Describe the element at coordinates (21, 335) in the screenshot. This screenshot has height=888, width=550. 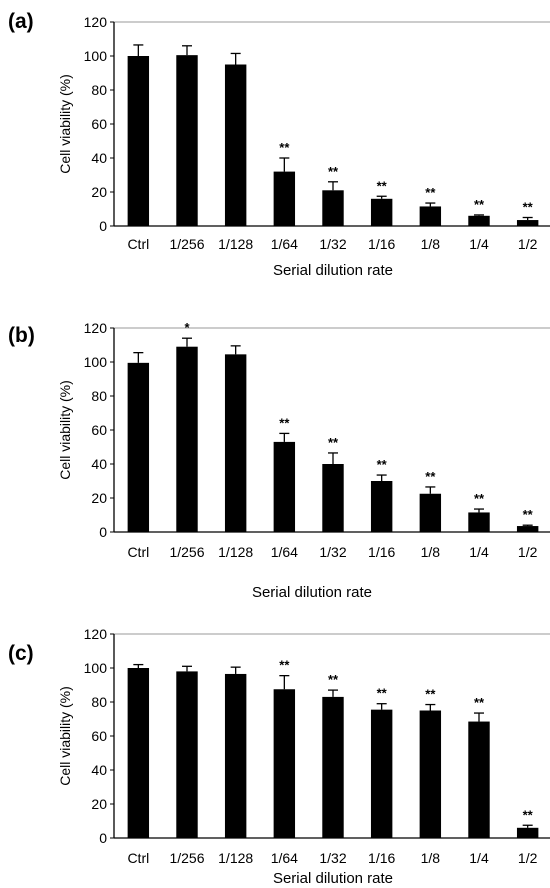
I see `panel-label: (b)` at that location.